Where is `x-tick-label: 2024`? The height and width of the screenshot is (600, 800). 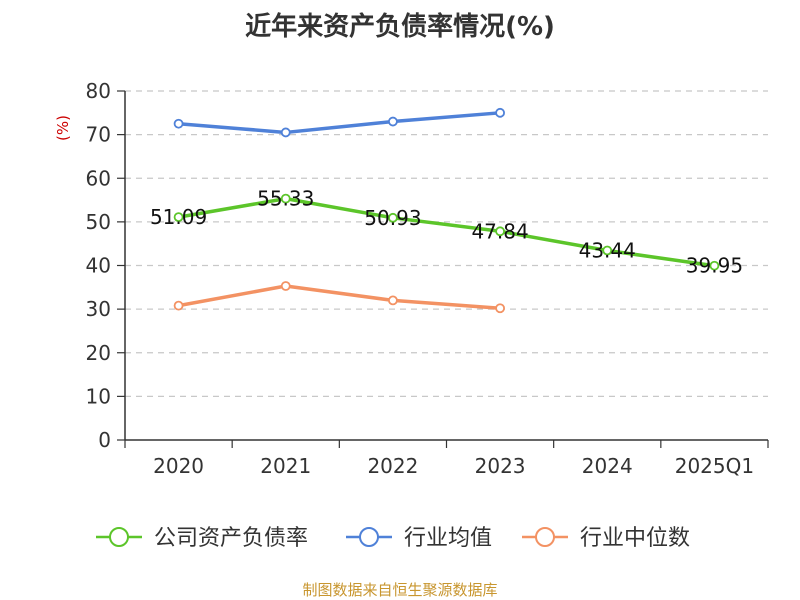 x-tick-label: 2024 is located at coordinates (607, 466).